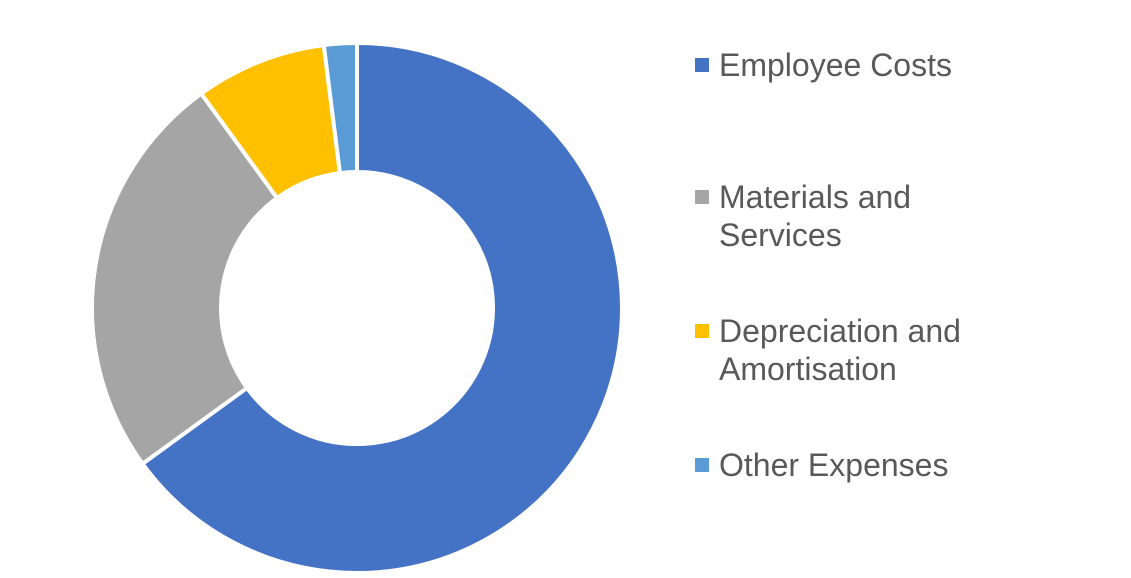 Image resolution: width=1131 pixels, height=578 pixels. I want to click on legend-item: Depreciation and Amortisation, so click(860, 350).